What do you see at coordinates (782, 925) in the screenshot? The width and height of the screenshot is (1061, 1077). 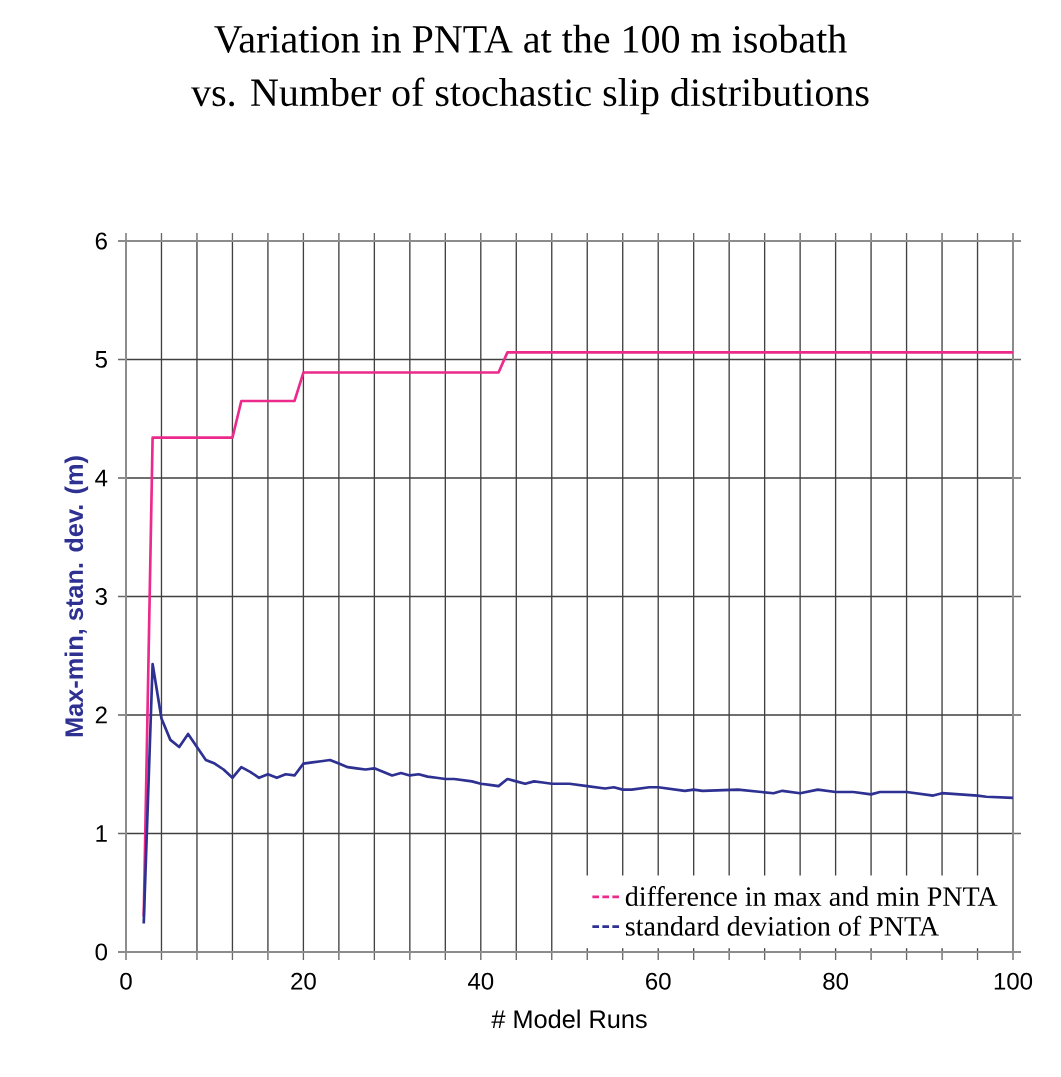 I see `legend-label: standard deviation of PNTA` at bounding box center [782, 925].